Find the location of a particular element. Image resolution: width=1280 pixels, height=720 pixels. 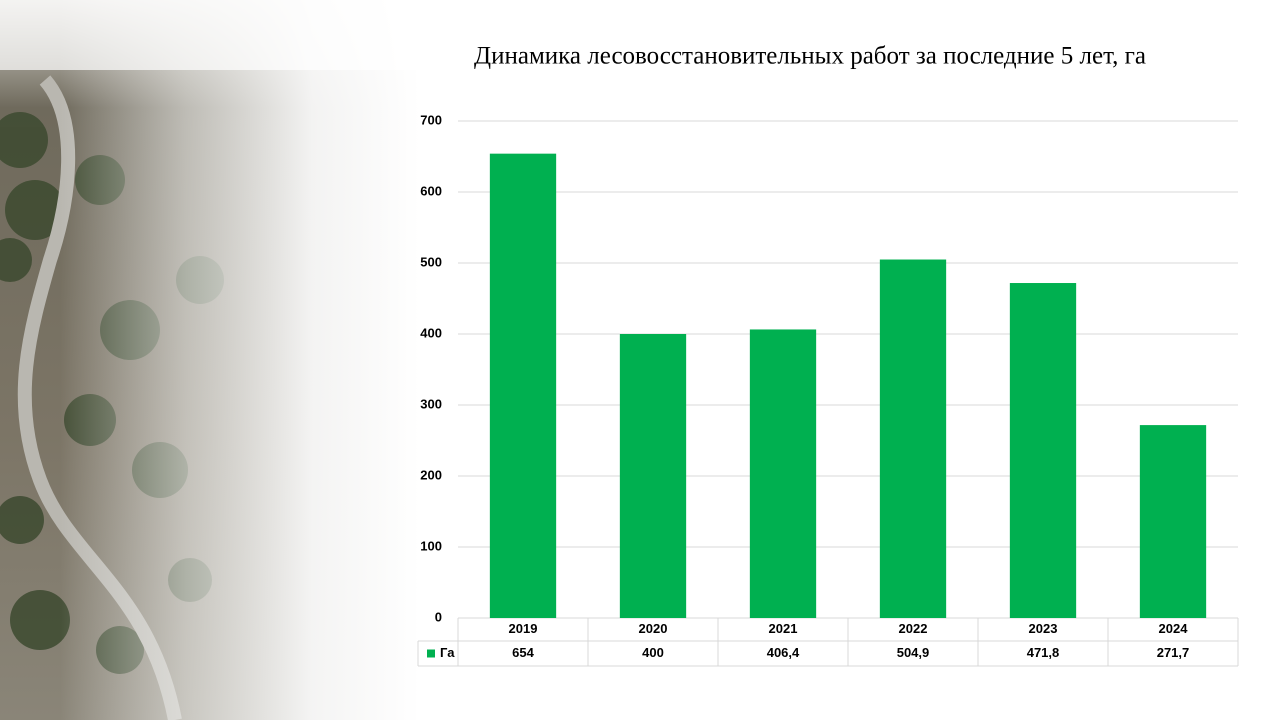

y-tick-label: 0 is located at coordinates (438, 616).